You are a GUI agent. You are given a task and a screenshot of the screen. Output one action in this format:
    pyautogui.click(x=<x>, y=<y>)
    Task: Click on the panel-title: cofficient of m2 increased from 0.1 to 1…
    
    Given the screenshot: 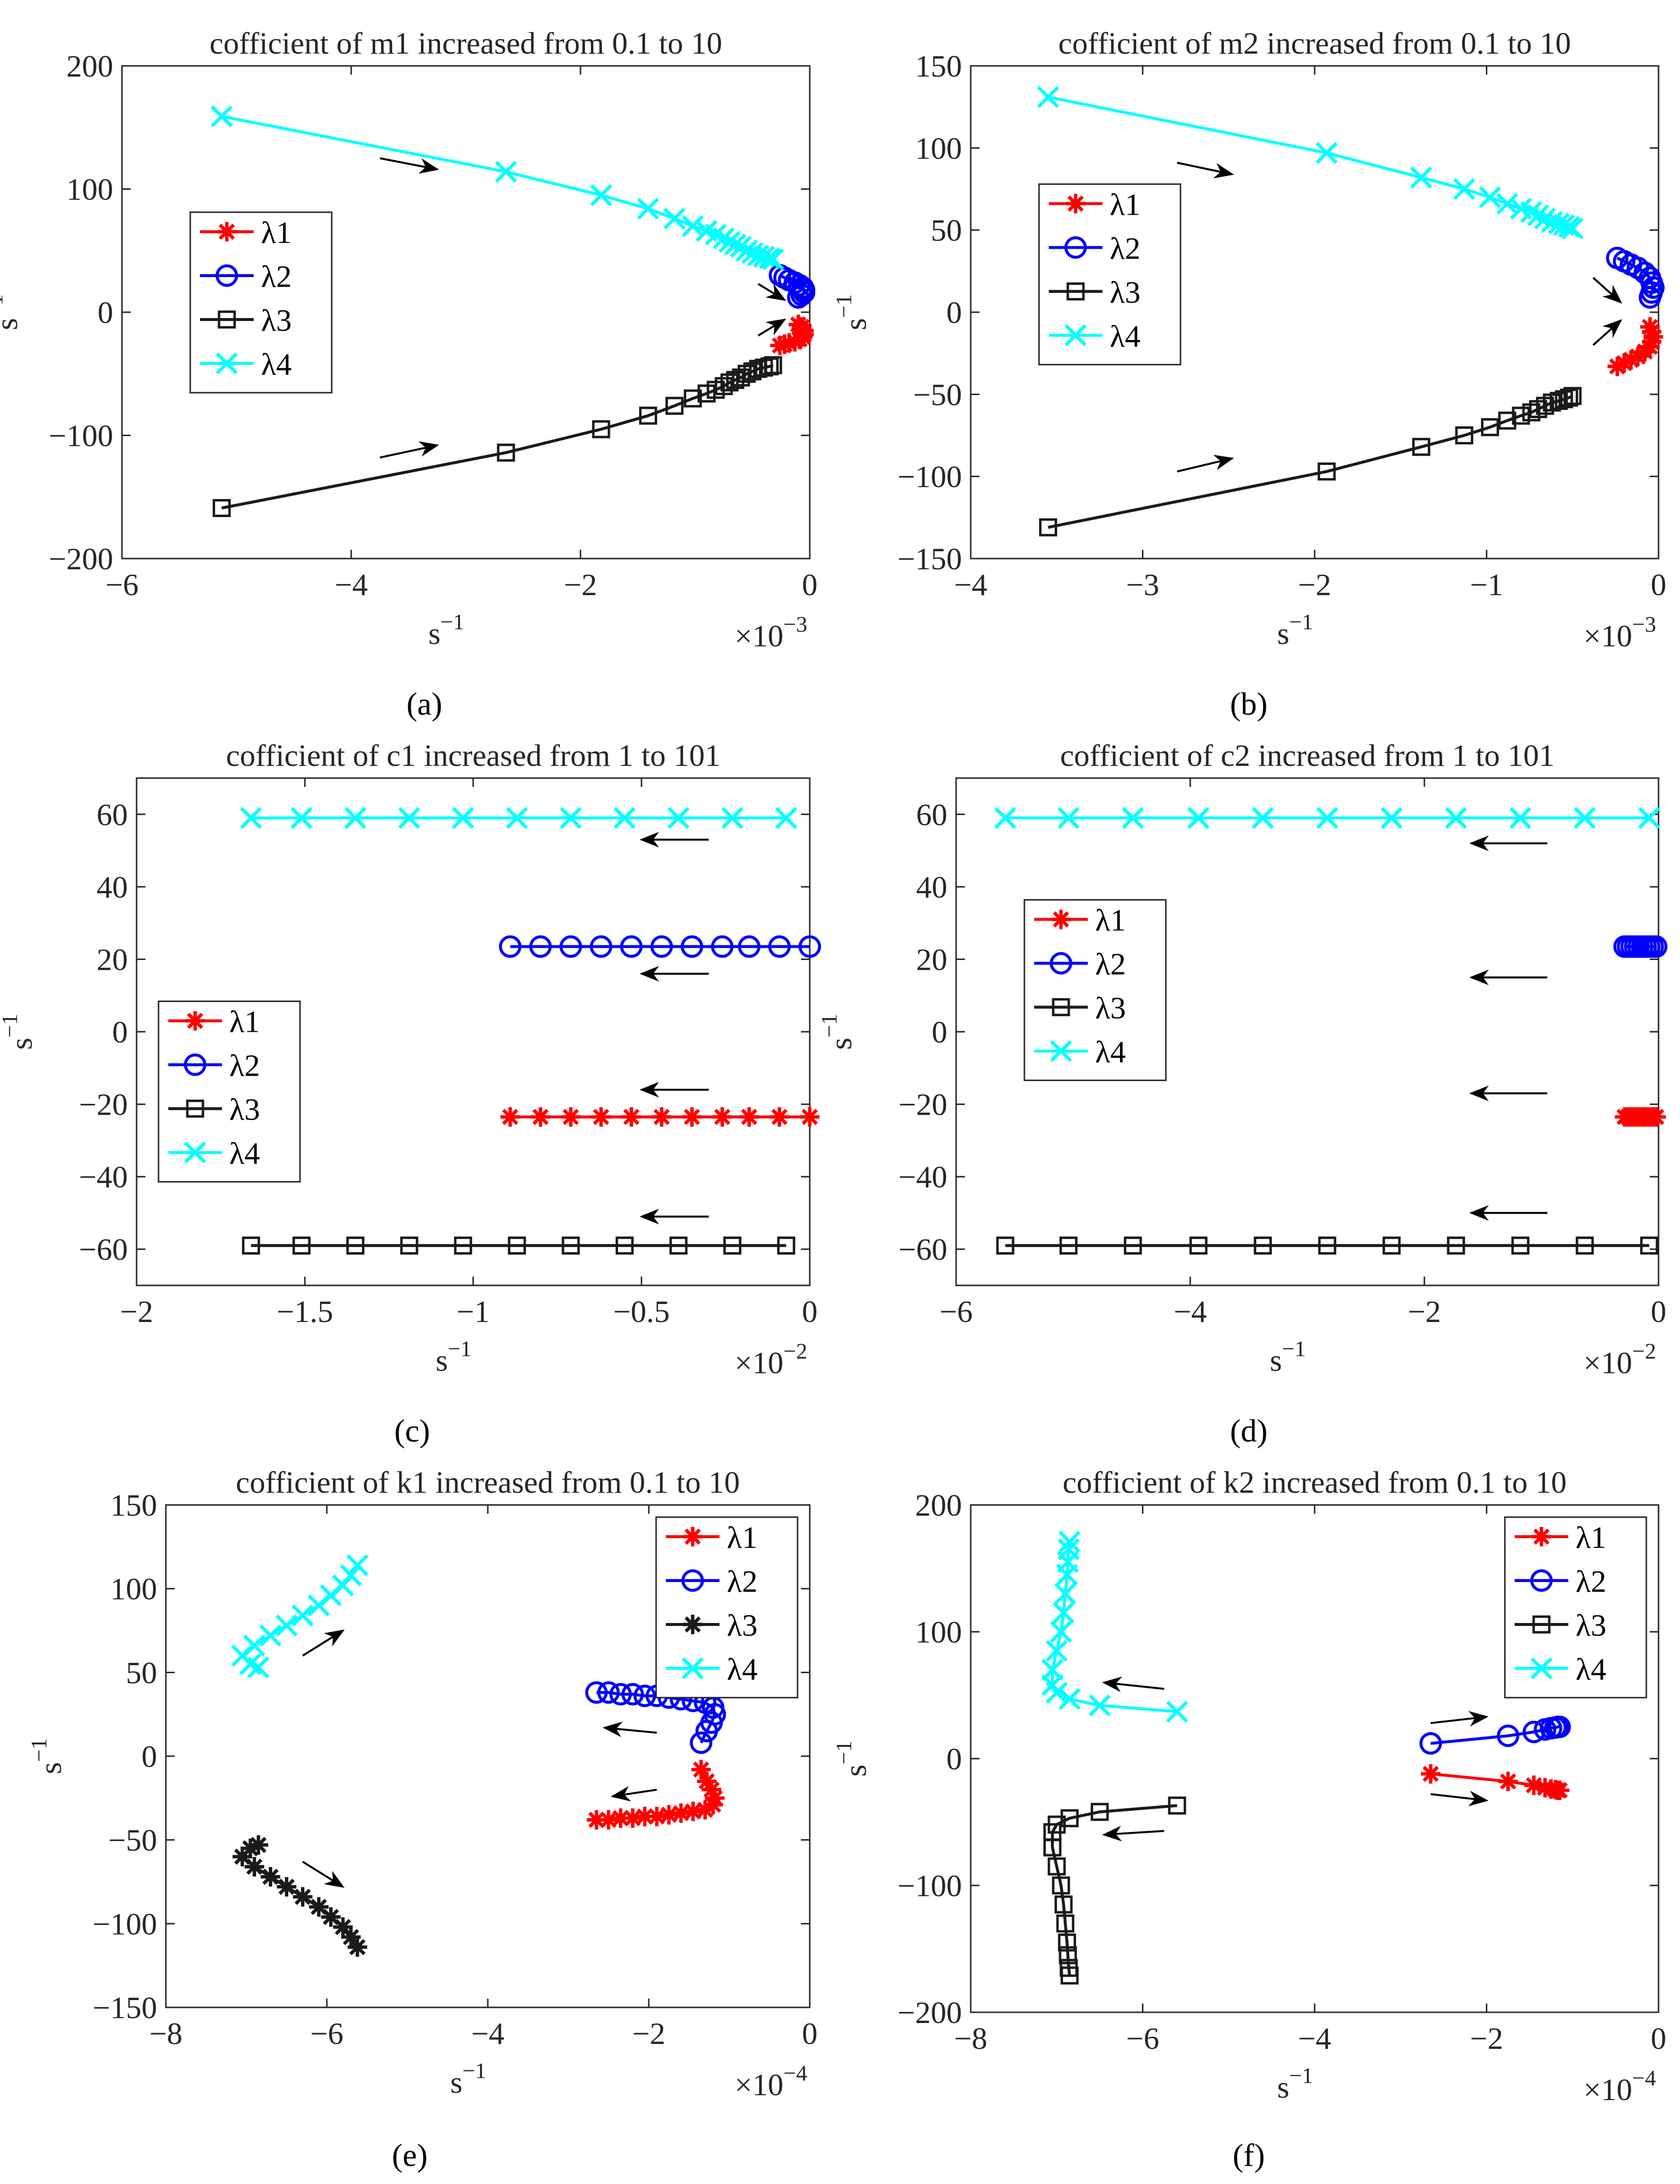 What is the action you would take?
    pyautogui.click(x=1315, y=43)
    